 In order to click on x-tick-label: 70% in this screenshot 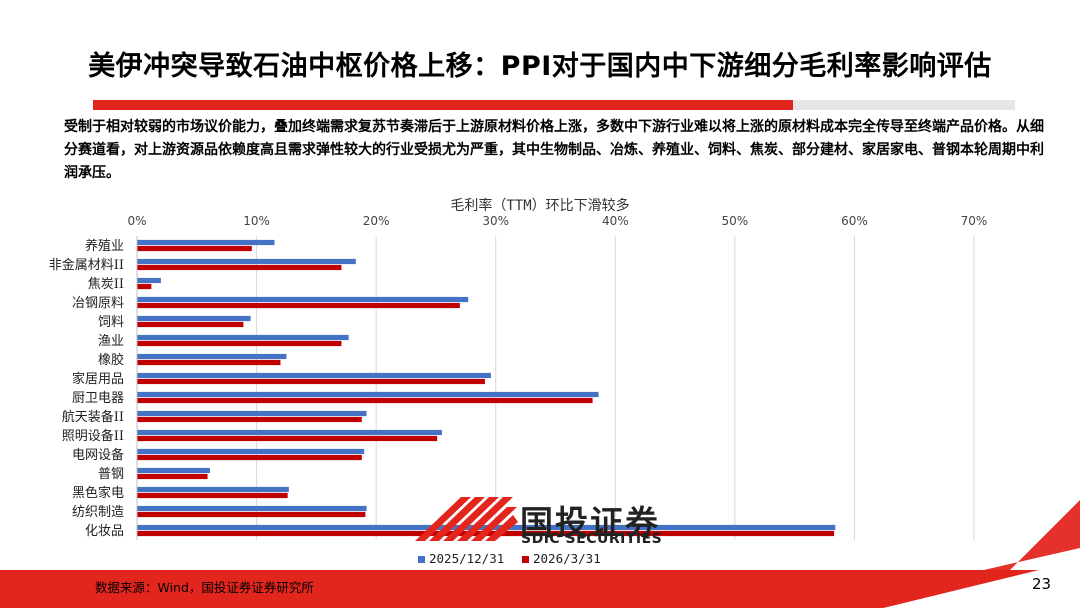, I will do `click(974, 221)`.